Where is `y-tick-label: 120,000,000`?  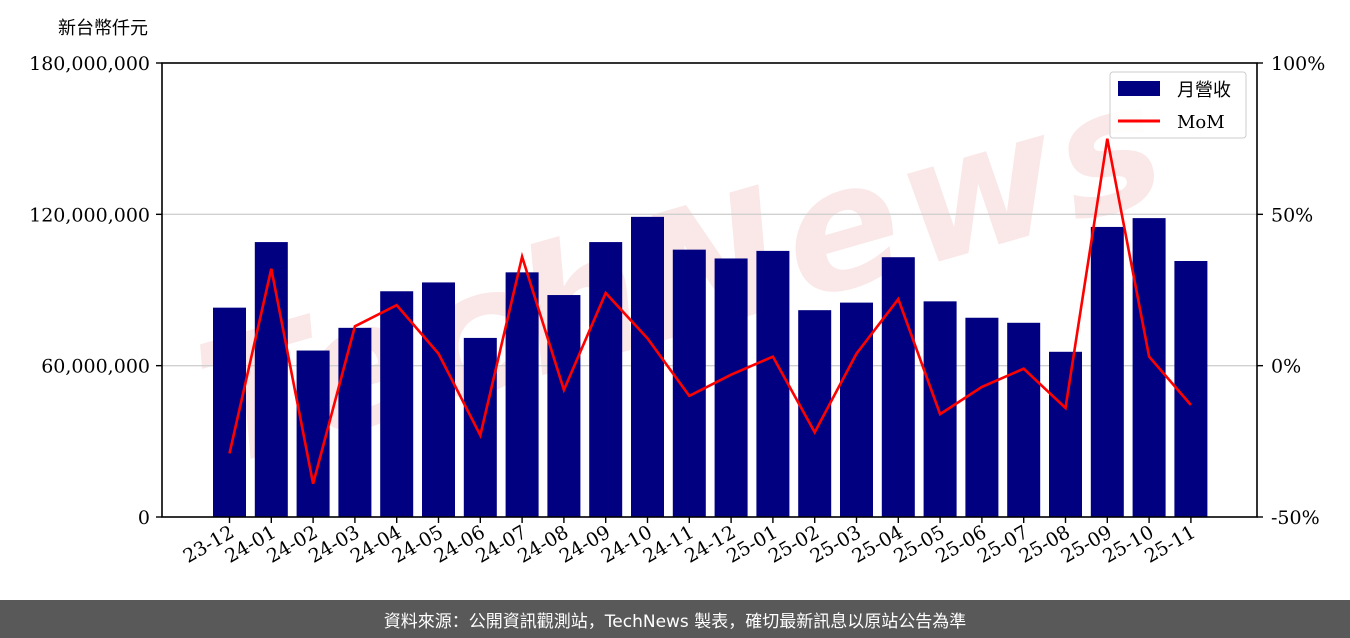 y-tick-label: 120,000,000 is located at coordinates (89, 215).